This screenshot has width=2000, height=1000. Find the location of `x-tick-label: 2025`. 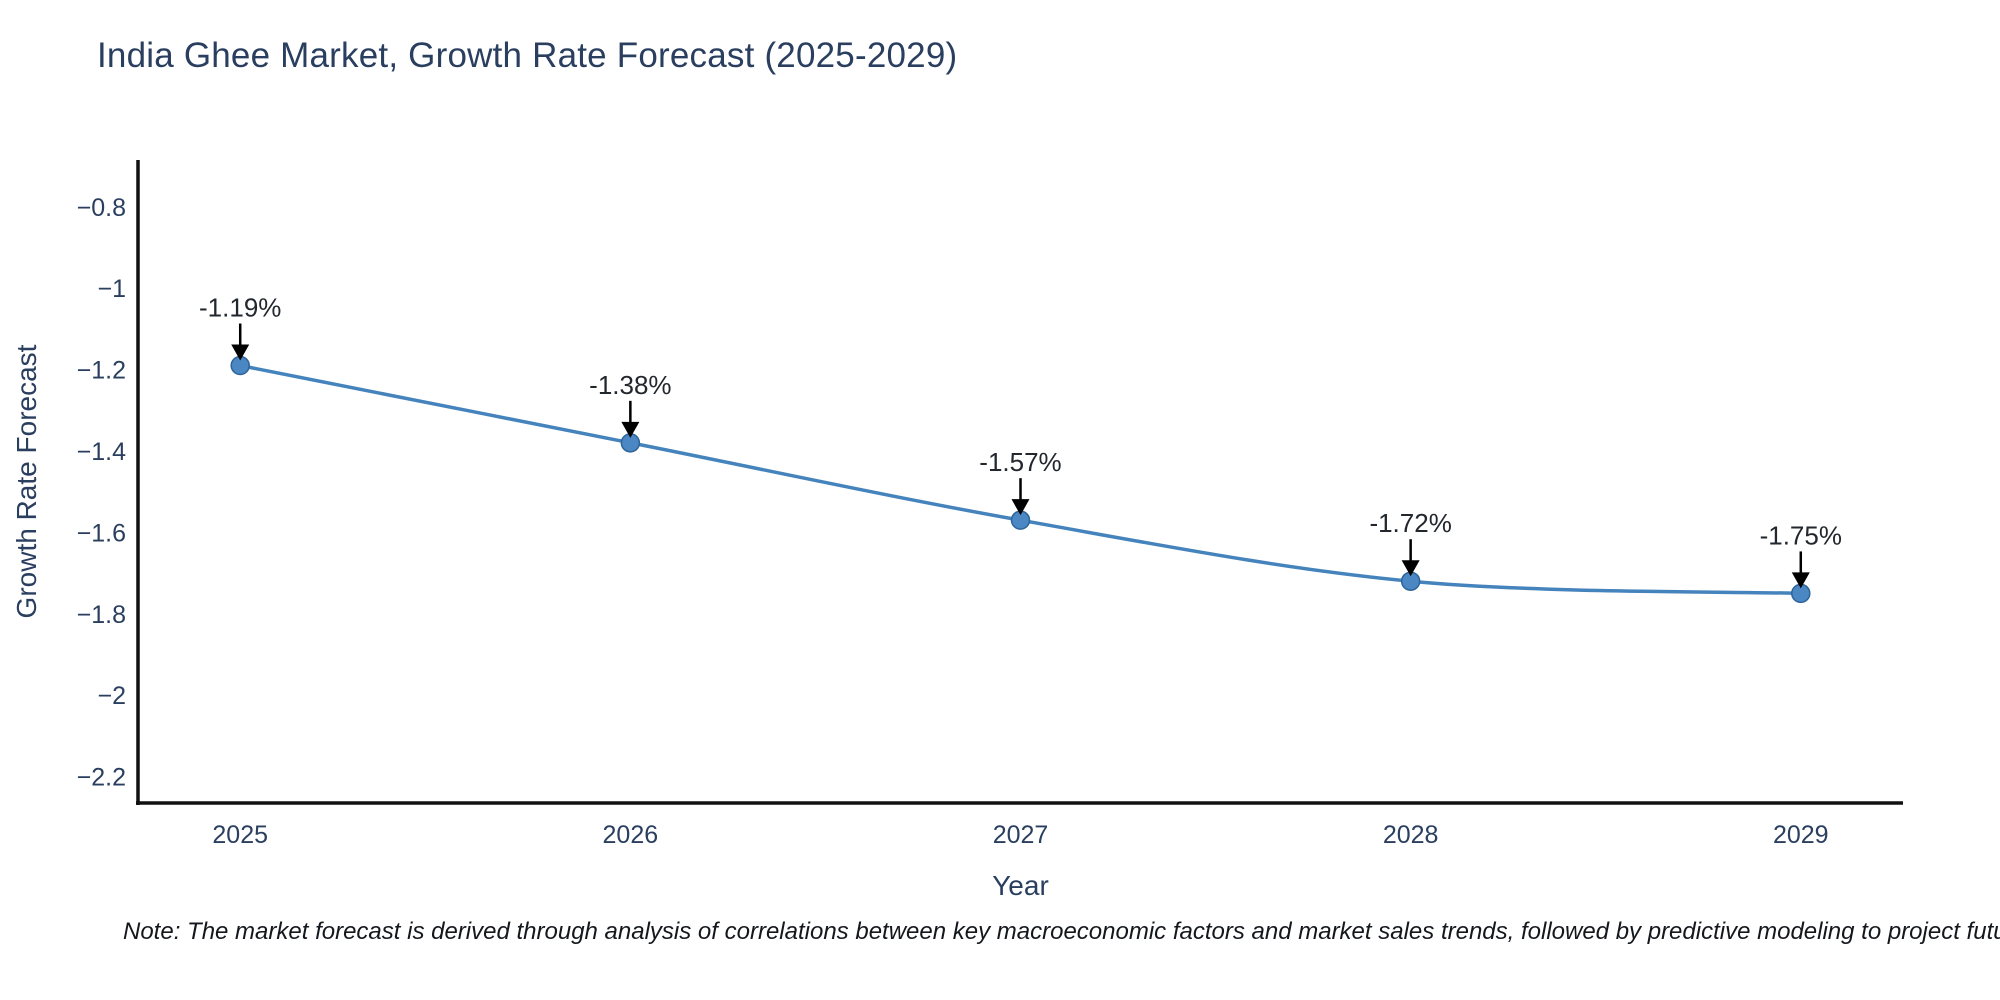

x-tick-label: 2025 is located at coordinates (240, 835).